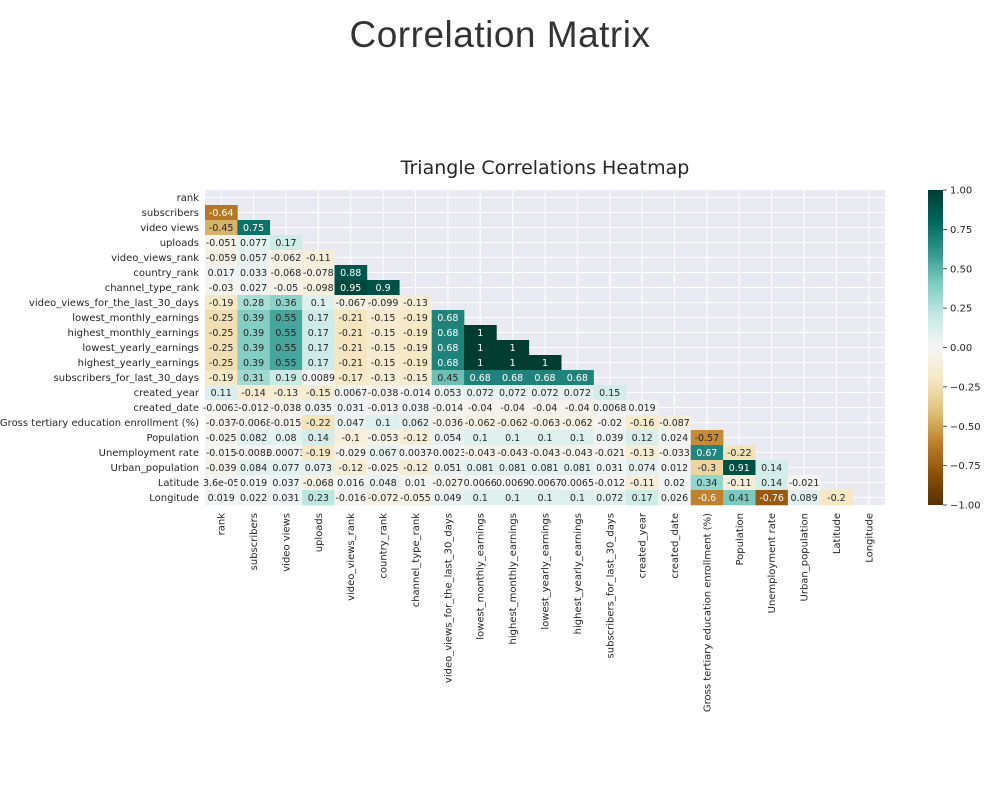 This screenshot has height=800, width=1000. What do you see at coordinates (739, 453) in the screenshot?
I see `cell-value-label: -0.22` at bounding box center [739, 453].